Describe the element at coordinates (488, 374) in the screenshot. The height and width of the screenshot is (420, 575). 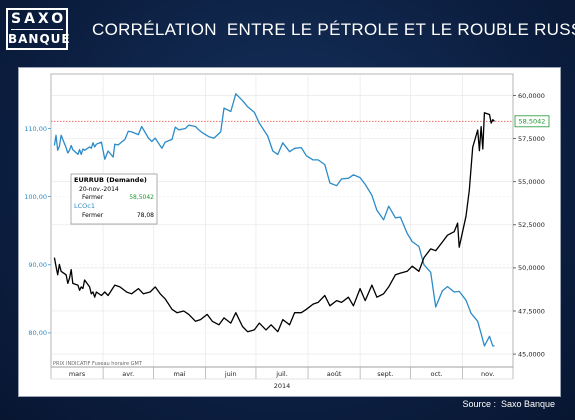
I see `x-tick-label: nov.` at that location.